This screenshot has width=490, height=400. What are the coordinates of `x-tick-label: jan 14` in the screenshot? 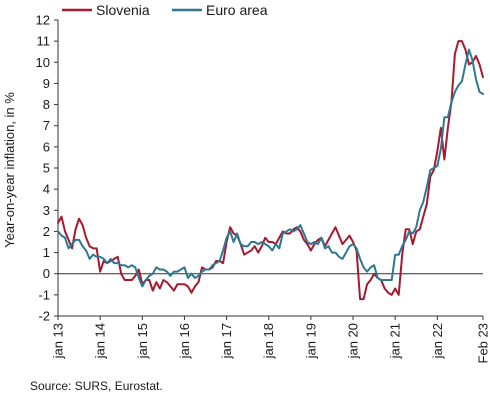 It's located at (100, 341).